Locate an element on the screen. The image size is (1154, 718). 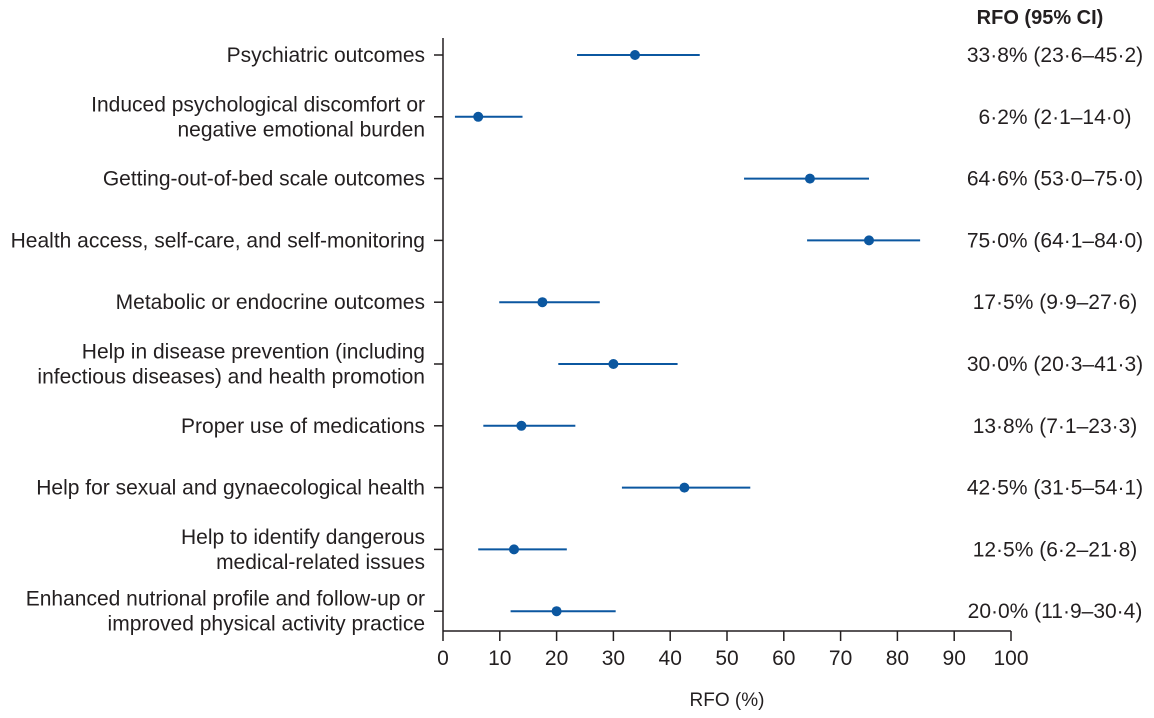
row-label: improved physical activity practice is located at coordinates (266, 624).